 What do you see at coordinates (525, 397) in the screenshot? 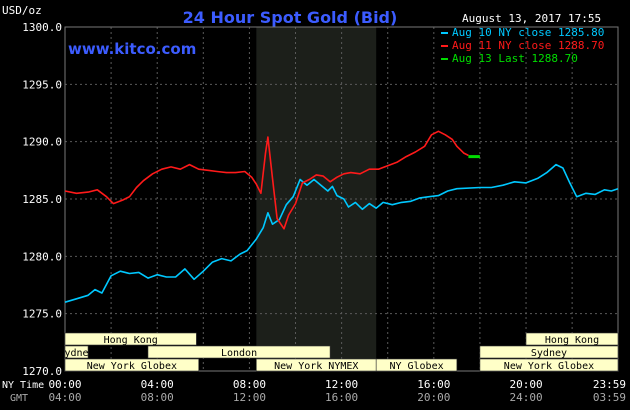
I see `gmt-tick: 24:00` at bounding box center [525, 397].